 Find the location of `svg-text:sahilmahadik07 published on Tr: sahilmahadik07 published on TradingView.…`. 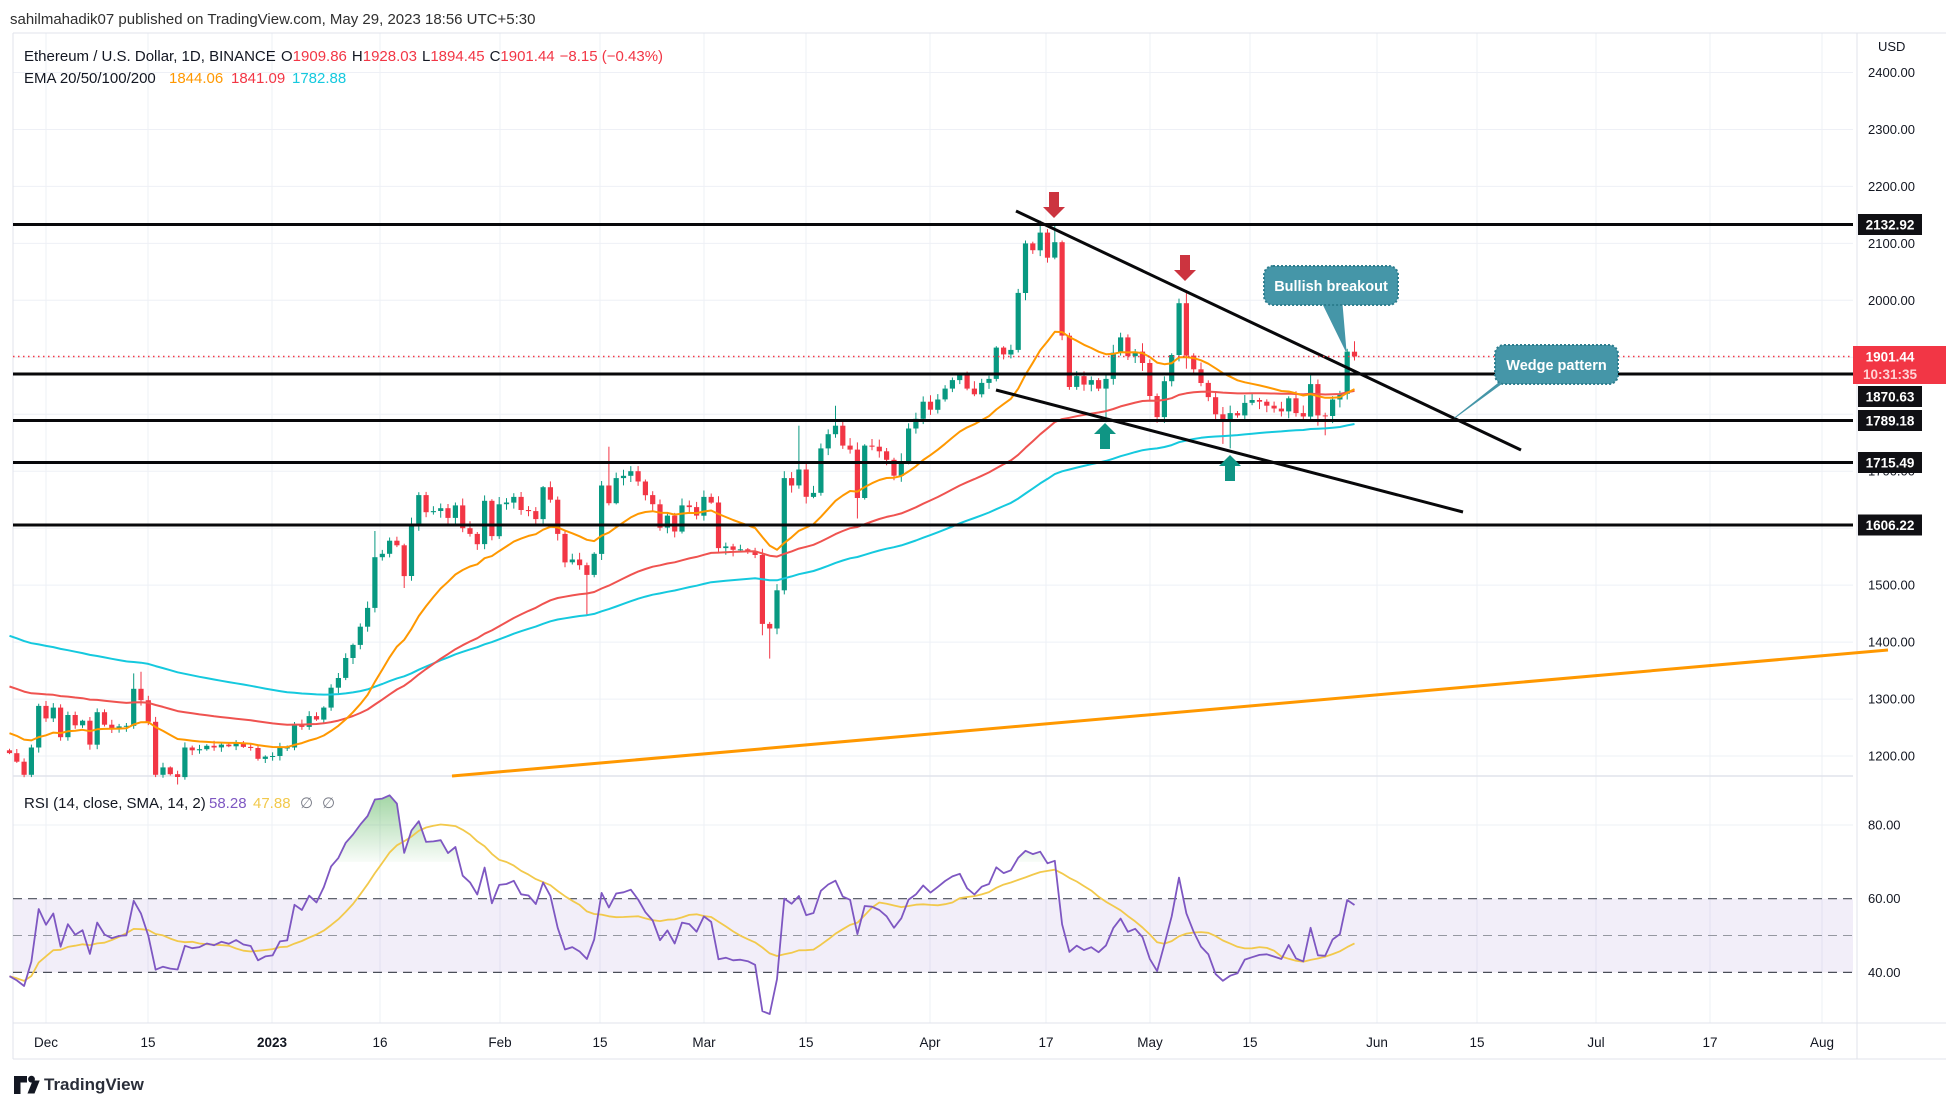

svg-text:sahilmahadik07 published on Tr: sahilmahadik07 published on TradingView.… is located at coordinates (272, 19).